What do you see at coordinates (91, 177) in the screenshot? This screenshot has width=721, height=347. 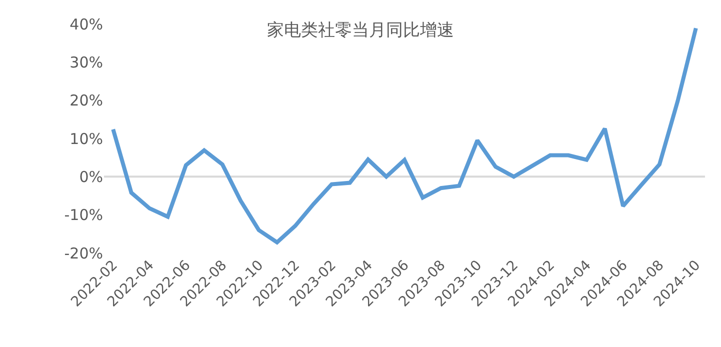 I see `y-tick-label: 0%` at bounding box center [91, 177].